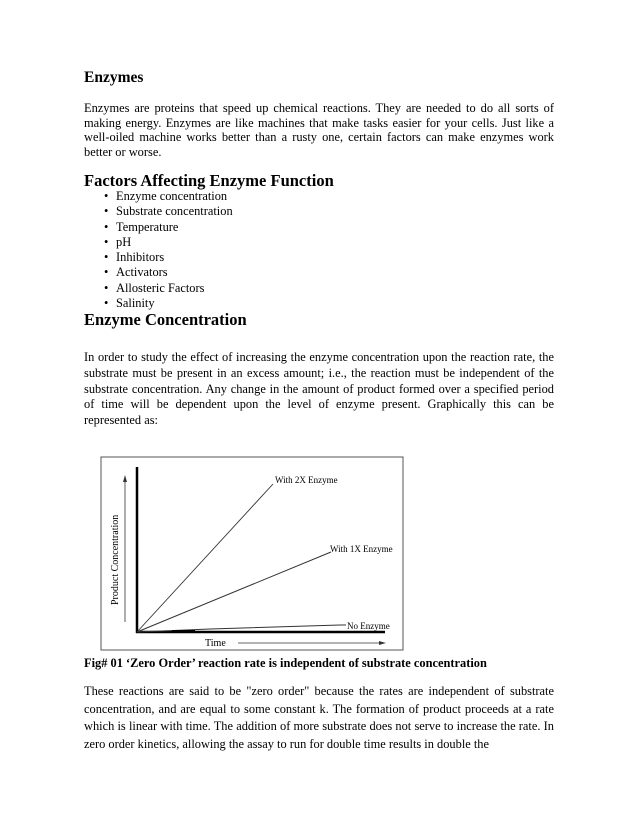 This screenshot has height=826, width=638. What do you see at coordinates (361, 549) in the screenshot?
I see `label-1x: With 1X Enzyme` at bounding box center [361, 549].